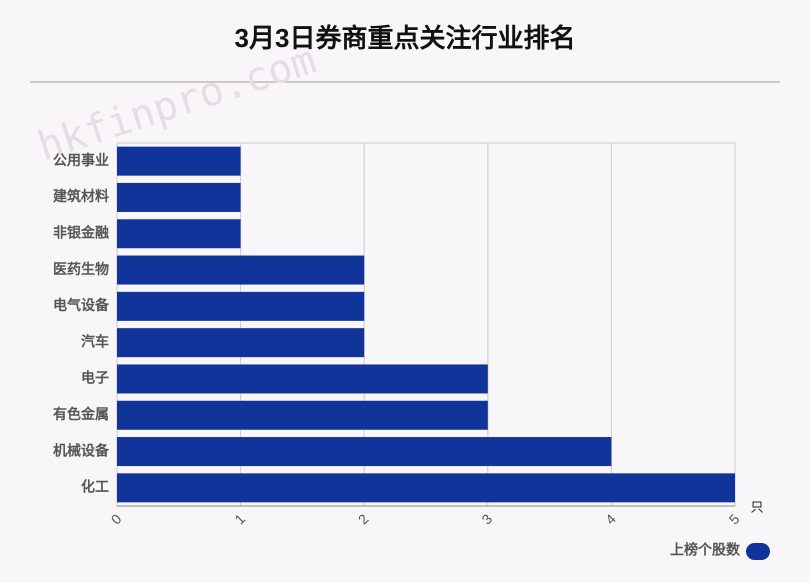 Image resolution: width=810 pixels, height=583 pixels. Describe the element at coordinates (81, 269) in the screenshot. I see `y-tick-label: 医药生物` at that location.